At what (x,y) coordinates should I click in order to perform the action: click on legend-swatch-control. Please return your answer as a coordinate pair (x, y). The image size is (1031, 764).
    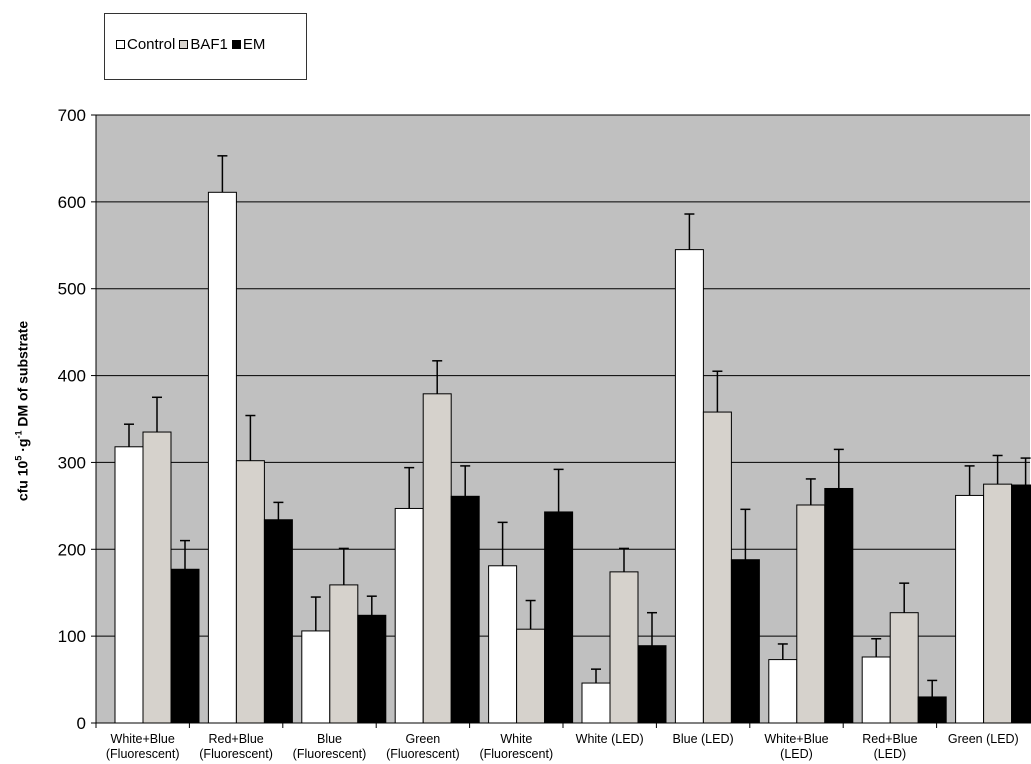
    Looking at the image, I should click on (120, 44).